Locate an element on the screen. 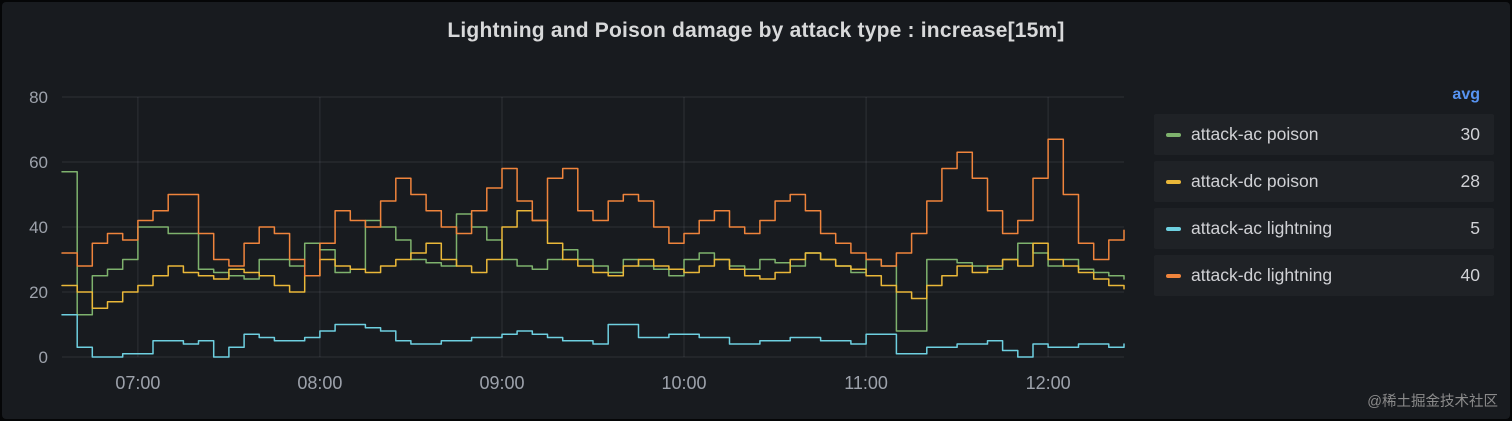  series-avg-value: 30 is located at coordinates (1470, 134).